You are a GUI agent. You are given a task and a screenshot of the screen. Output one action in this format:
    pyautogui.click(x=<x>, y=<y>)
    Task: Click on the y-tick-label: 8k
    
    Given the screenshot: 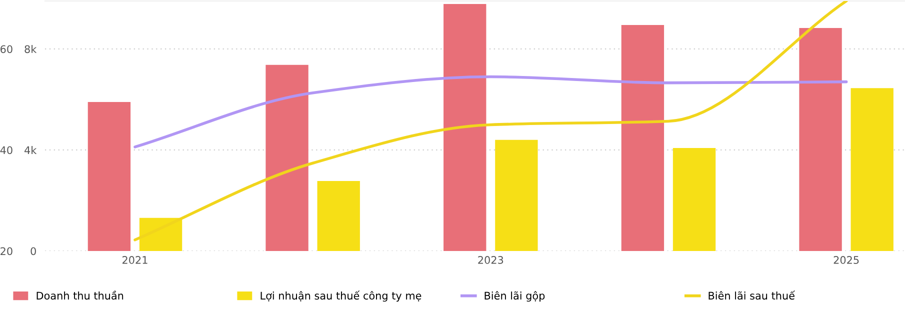 What is the action you would take?
    pyautogui.click(x=30, y=49)
    